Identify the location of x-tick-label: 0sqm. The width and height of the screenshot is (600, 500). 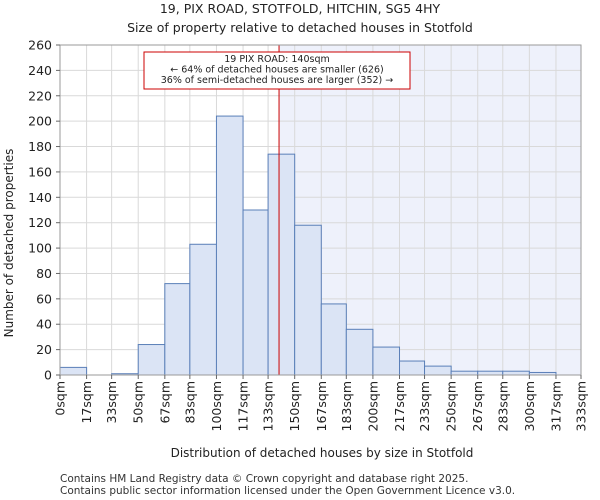
(60, 398).